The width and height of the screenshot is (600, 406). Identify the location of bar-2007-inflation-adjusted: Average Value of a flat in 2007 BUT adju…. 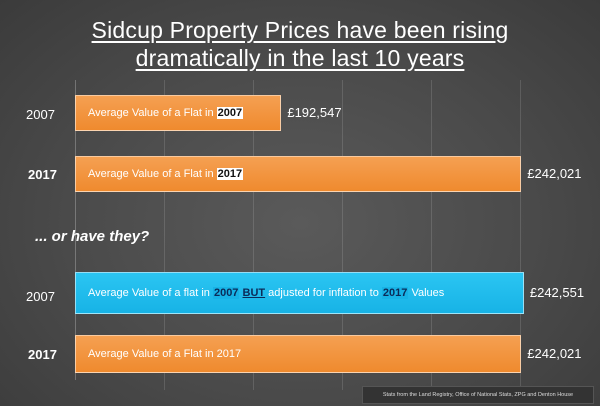
(299, 293).